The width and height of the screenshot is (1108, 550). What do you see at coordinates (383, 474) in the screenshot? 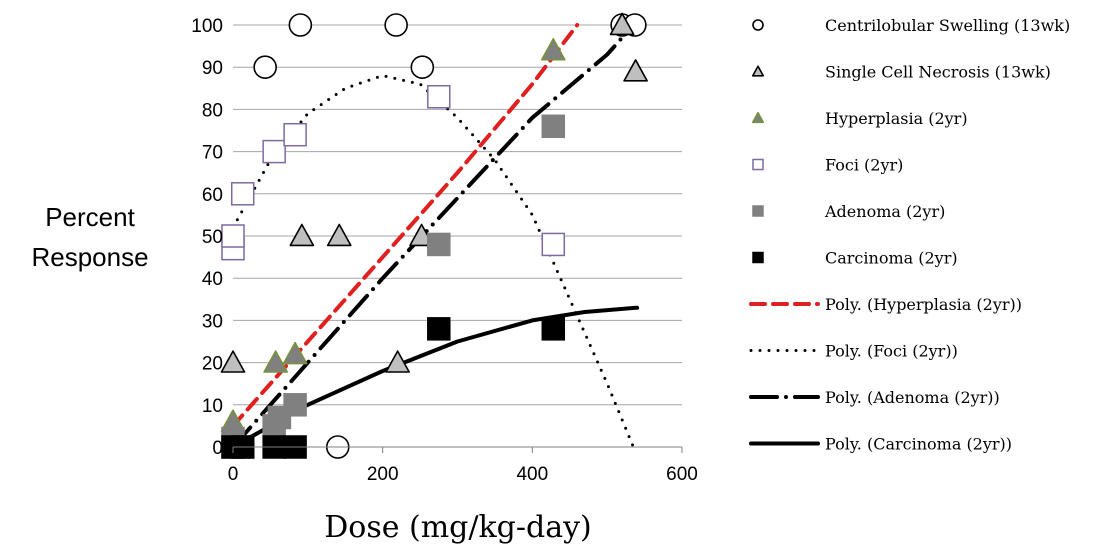
I see `x-tick-label-200: 200` at bounding box center [383, 474].